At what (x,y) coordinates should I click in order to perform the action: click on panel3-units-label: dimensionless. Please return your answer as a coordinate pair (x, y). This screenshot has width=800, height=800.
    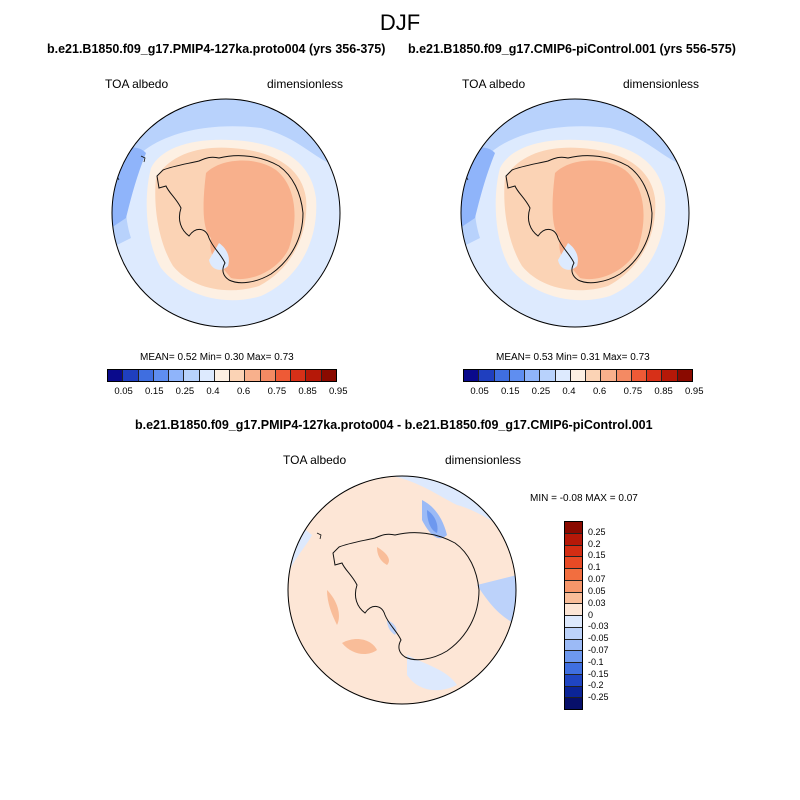
    Looking at the image, I should click on (483, 460).